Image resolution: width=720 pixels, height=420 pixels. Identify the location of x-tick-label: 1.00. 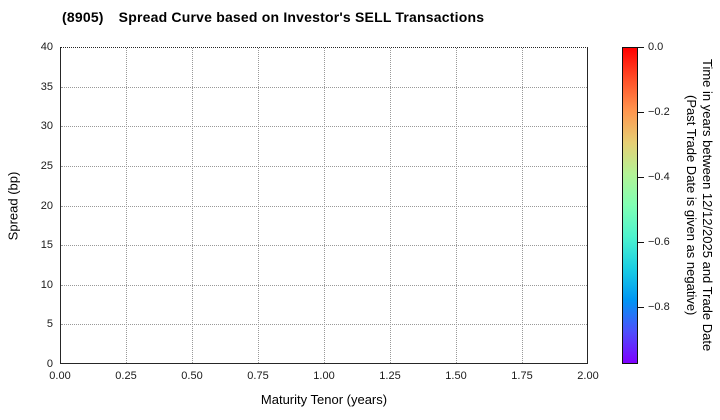
(324, 376).